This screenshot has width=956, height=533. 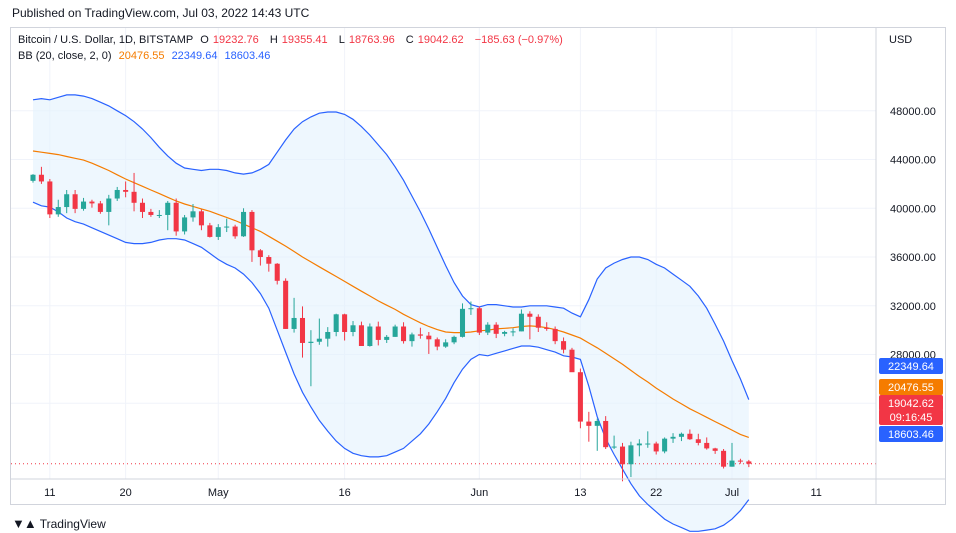 I want to click on low-value: 18763.96, so click(x=371, y=40).